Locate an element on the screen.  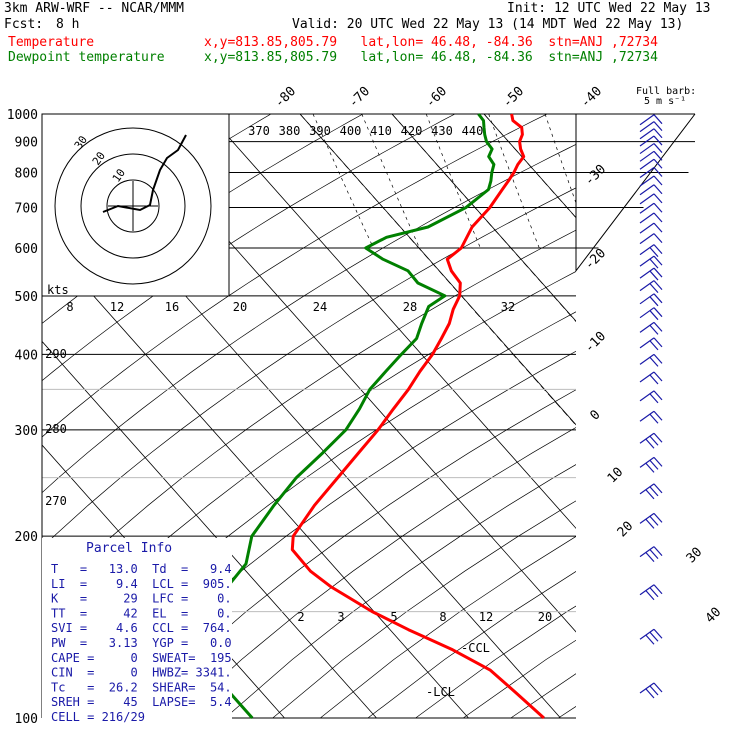
mixing-ratio-label: 8 is located at coordinates (442, 617).